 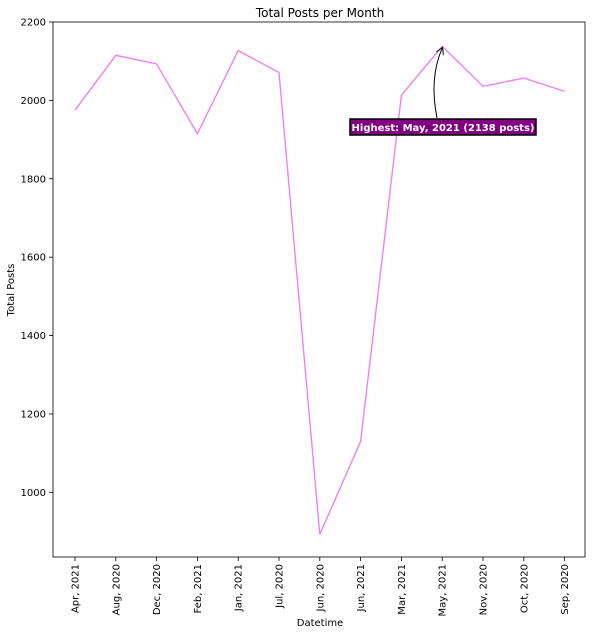 What do you see at coordinates (443, 590) in the screenshot?
I see `x-tick-label: May, 2021` at bounding box center [443, 590].